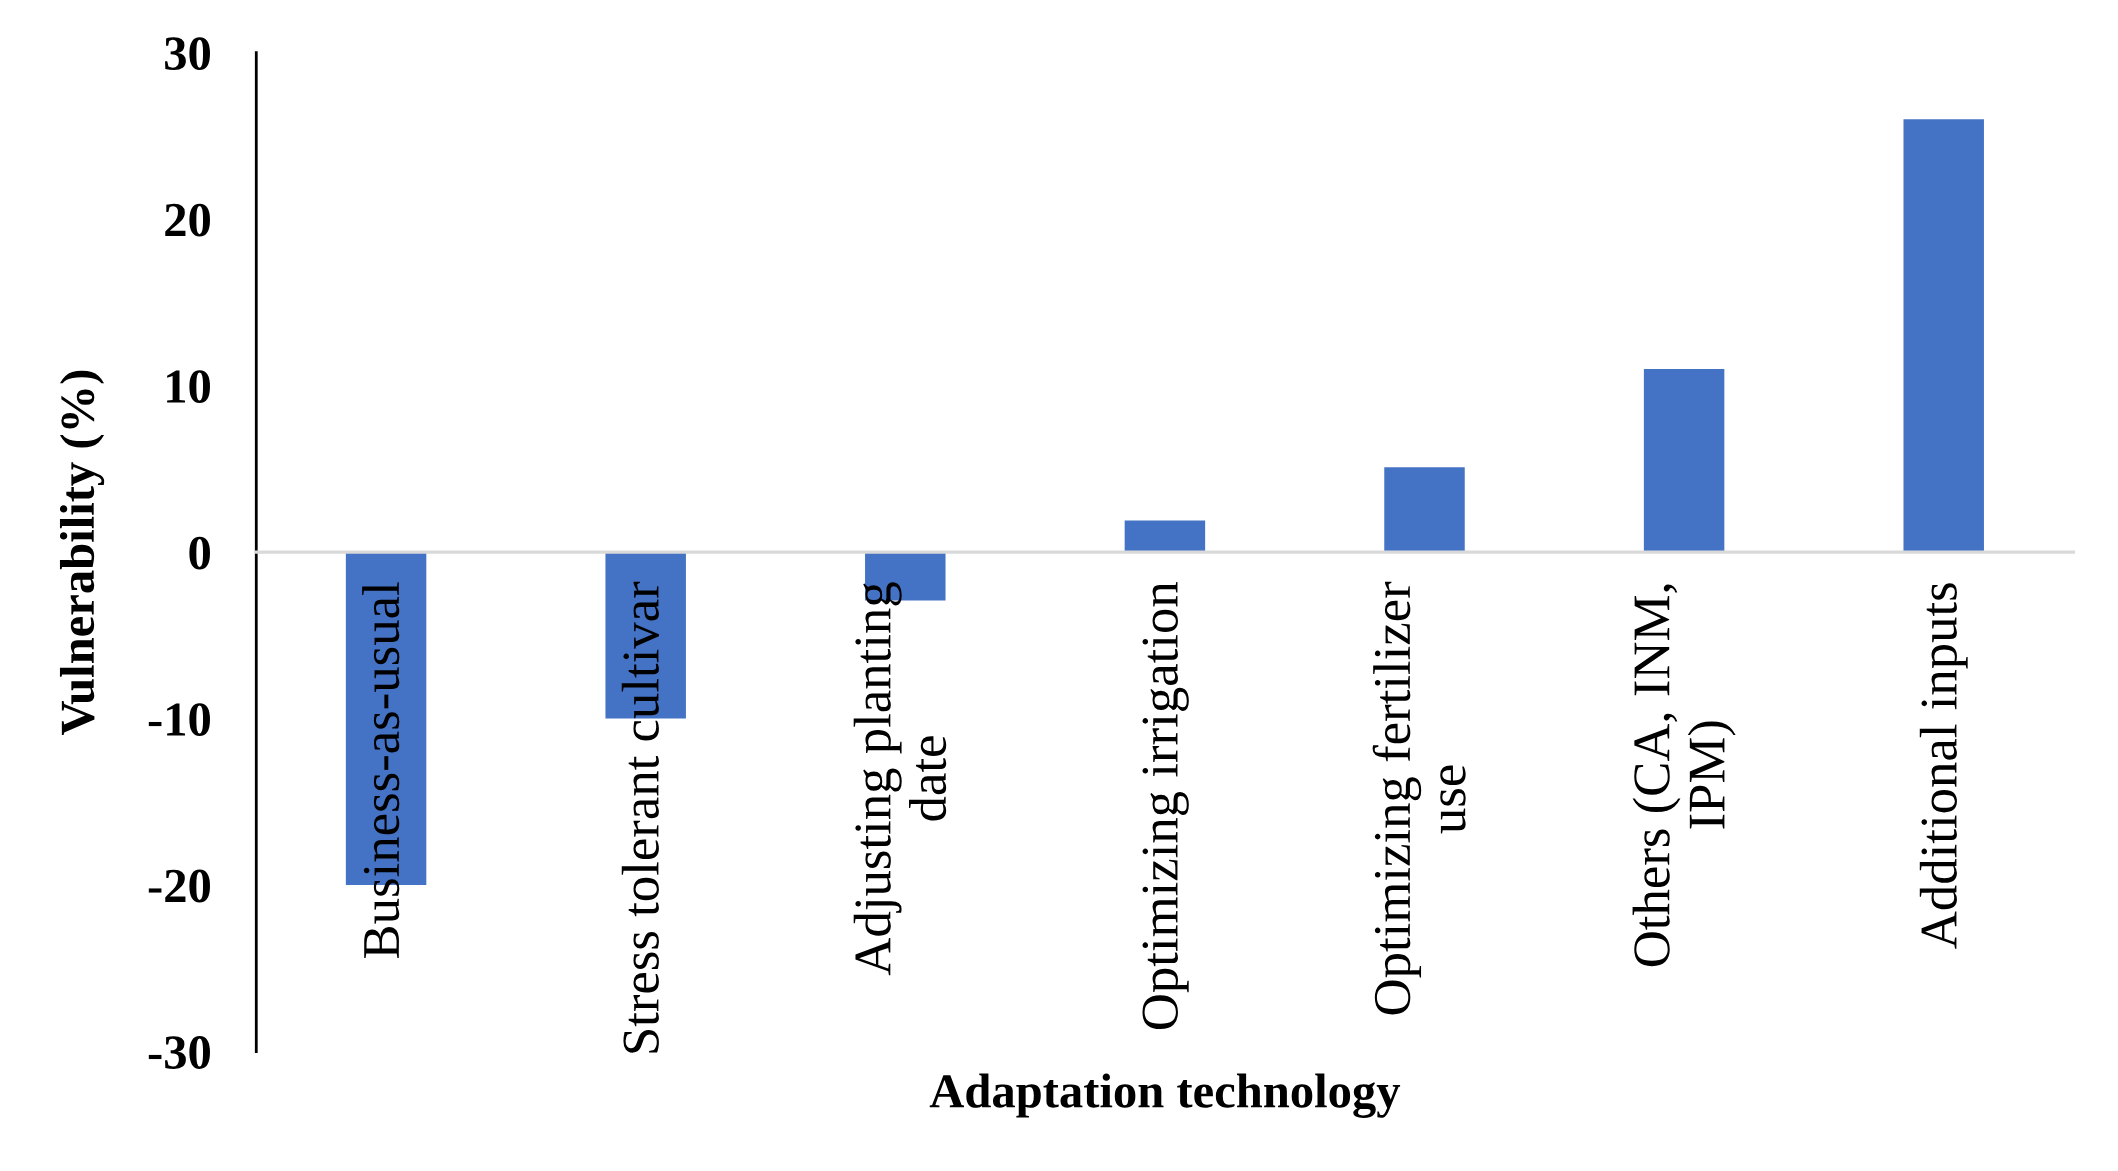  I want to click on y-axis-title: Vulnerability (%), so click(82, 553).